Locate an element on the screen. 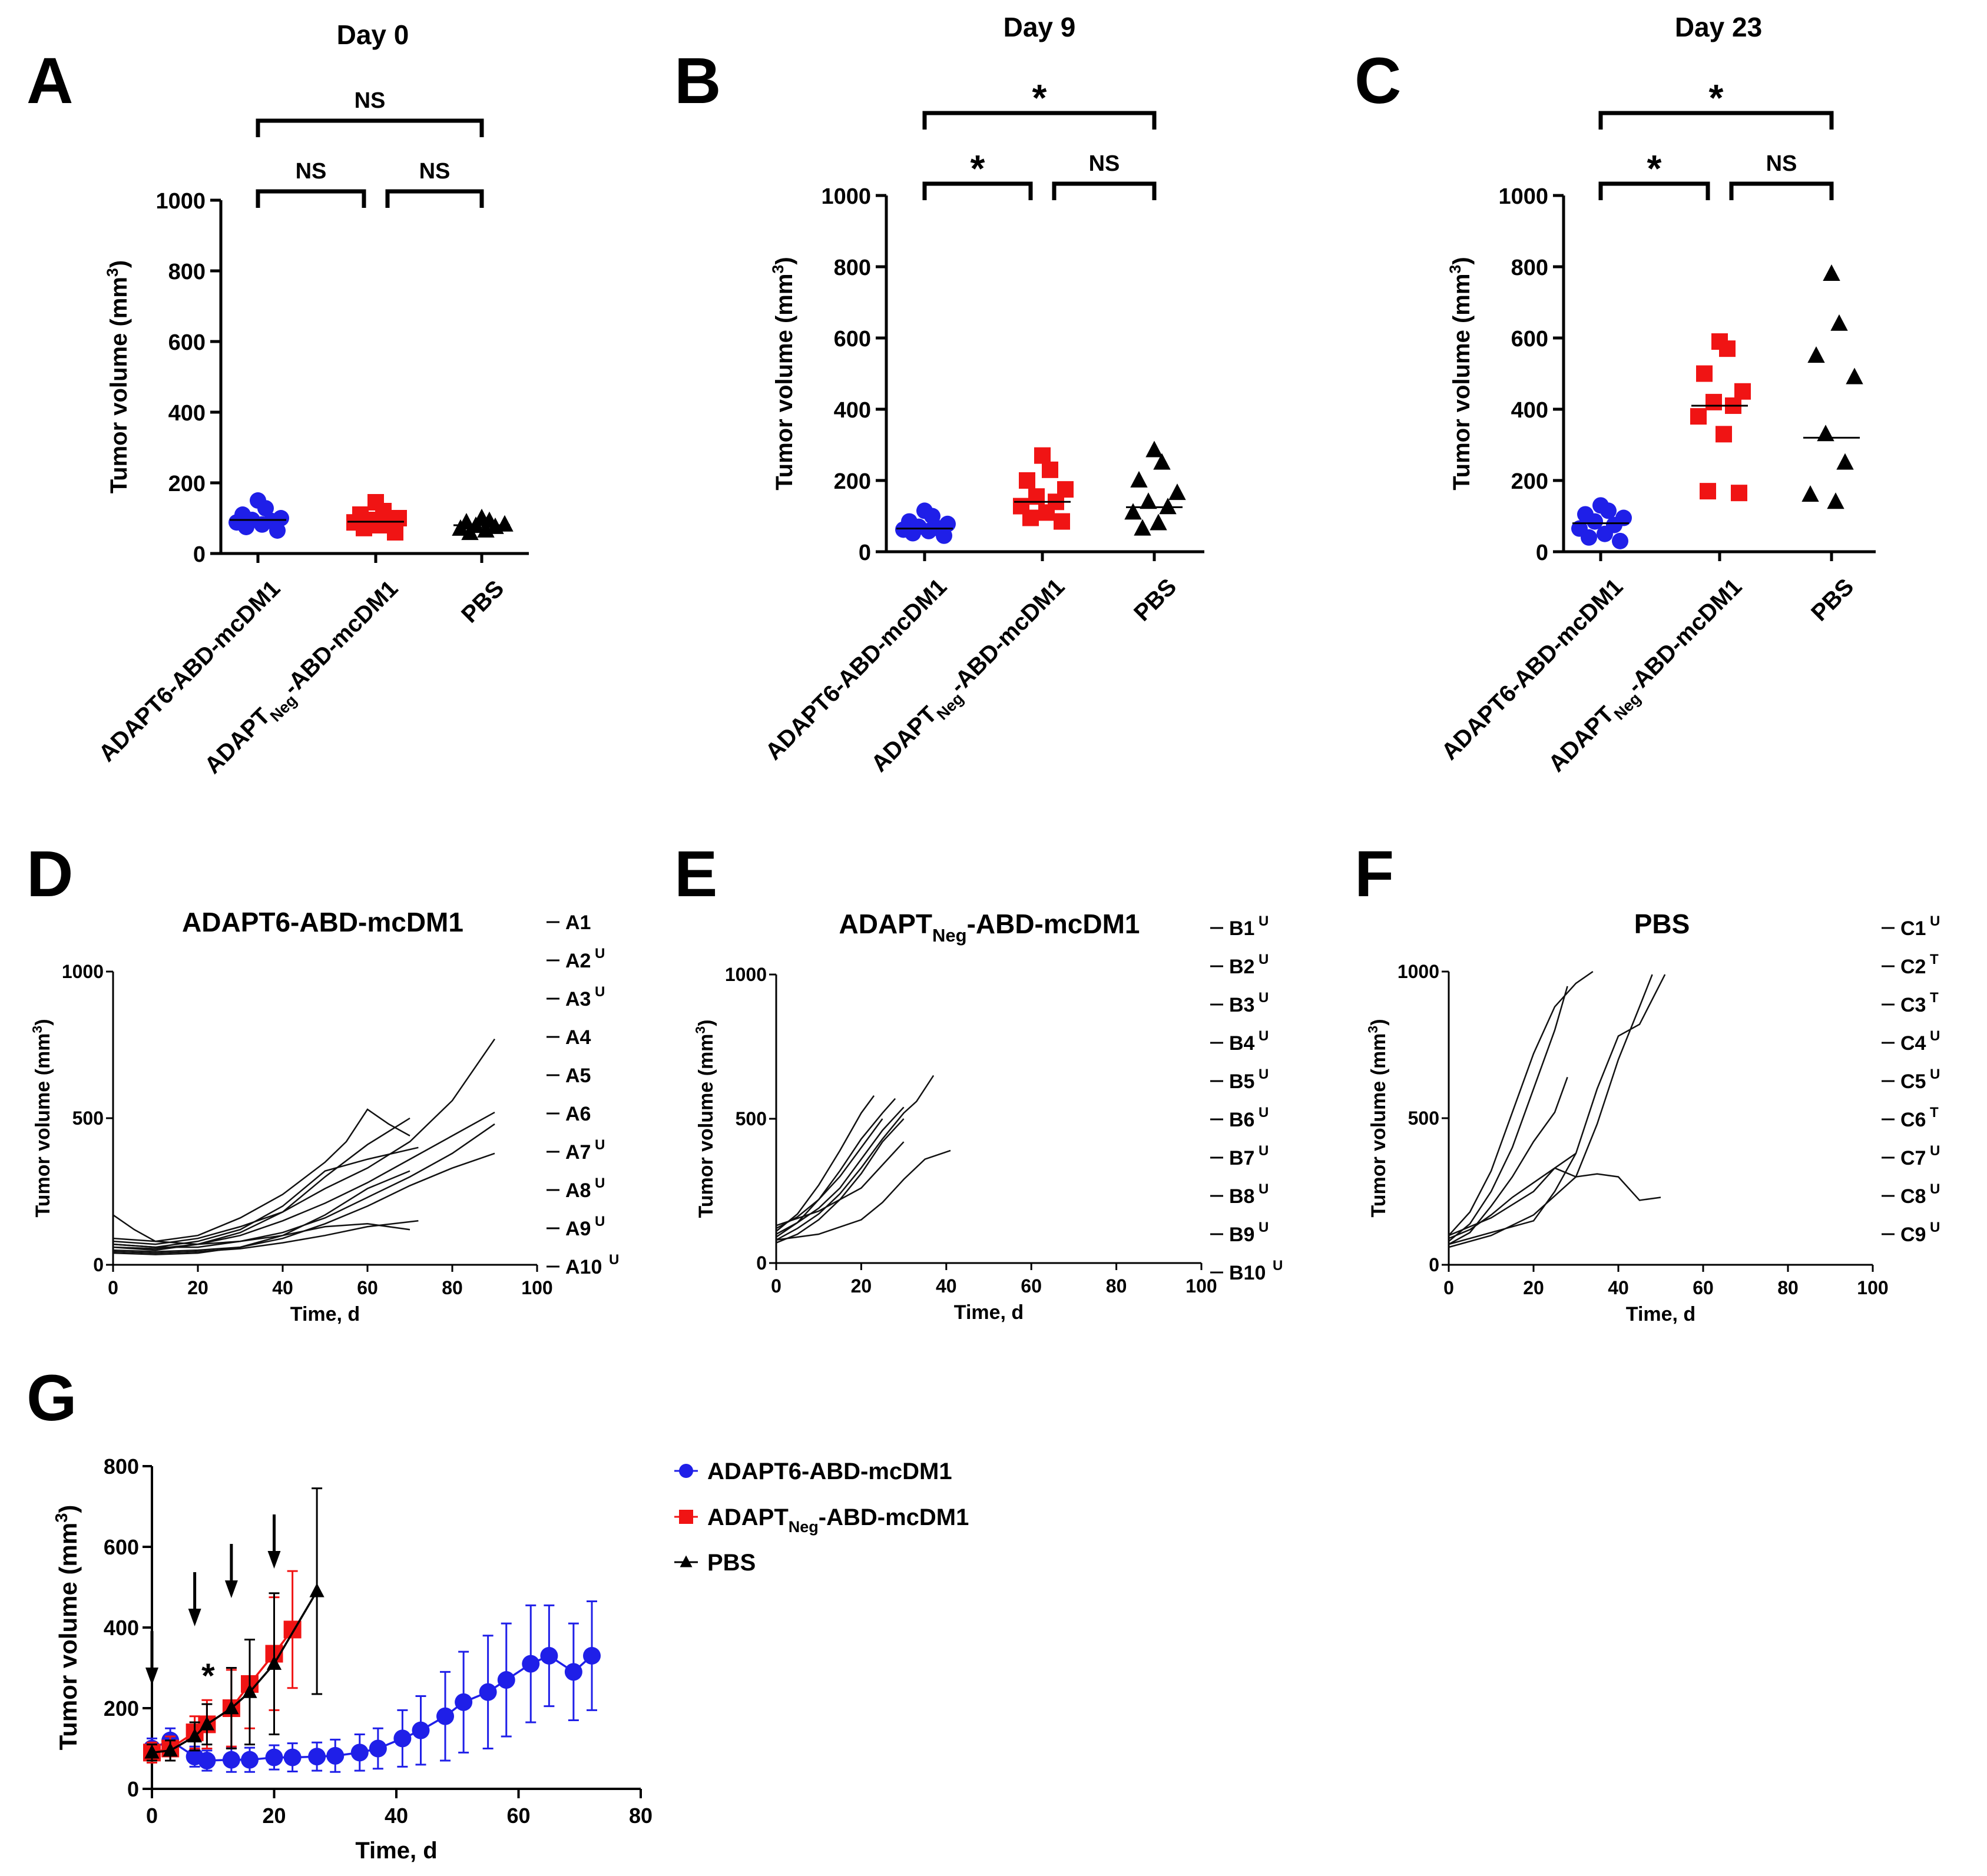 The width and height of the screenshot is (1987, 1876). x-tick-label: 40 is located at coordinates (1618, 1287).